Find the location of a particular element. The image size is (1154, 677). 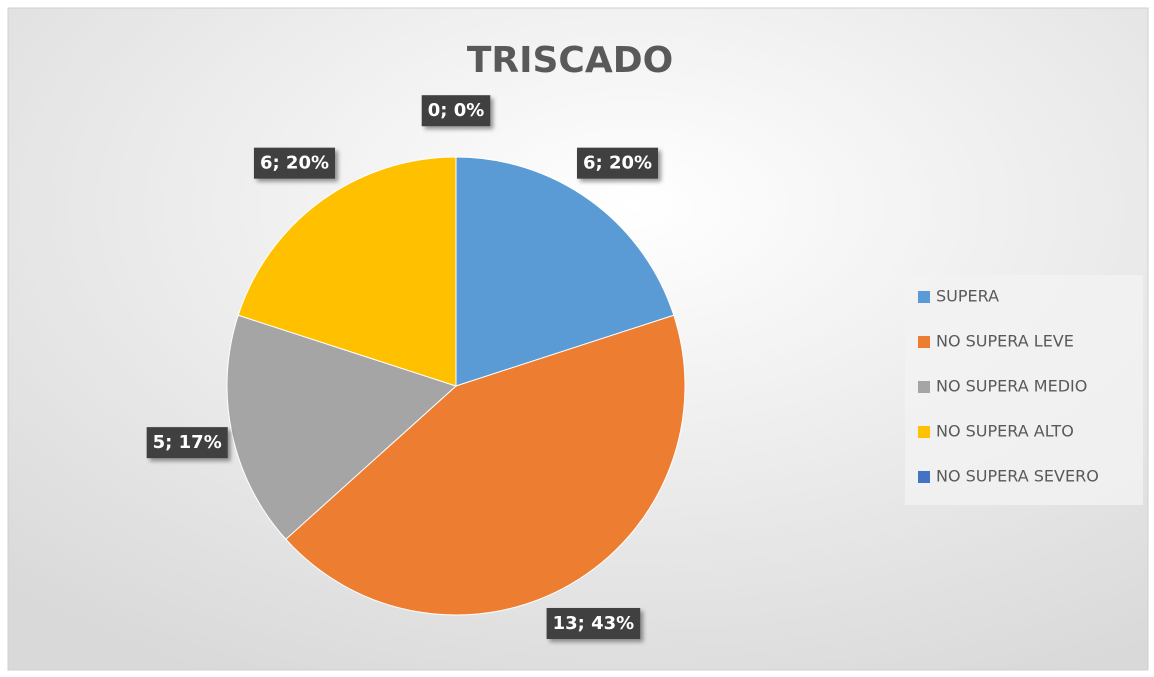

data-label: 13; 43% is located at coordinates (594, 623).